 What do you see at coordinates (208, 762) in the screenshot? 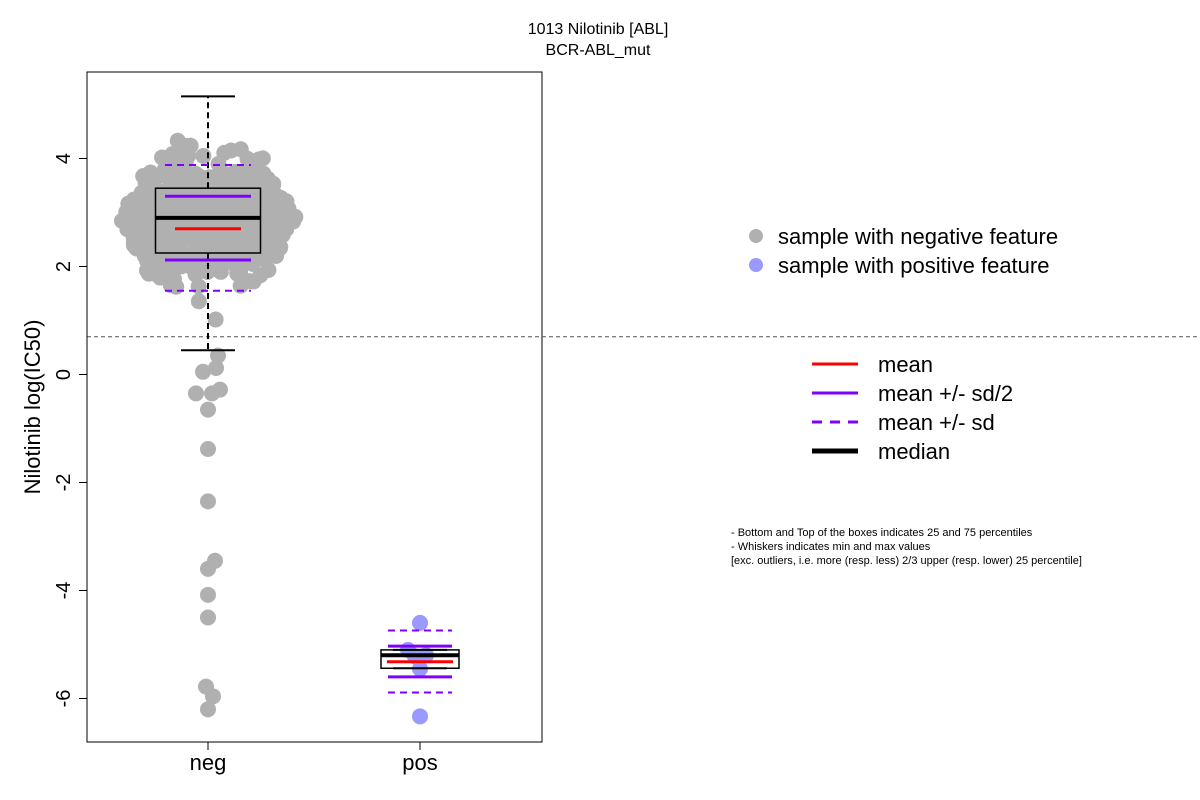
I see `x-tick-label: neg` at bounding box center [208, 762].